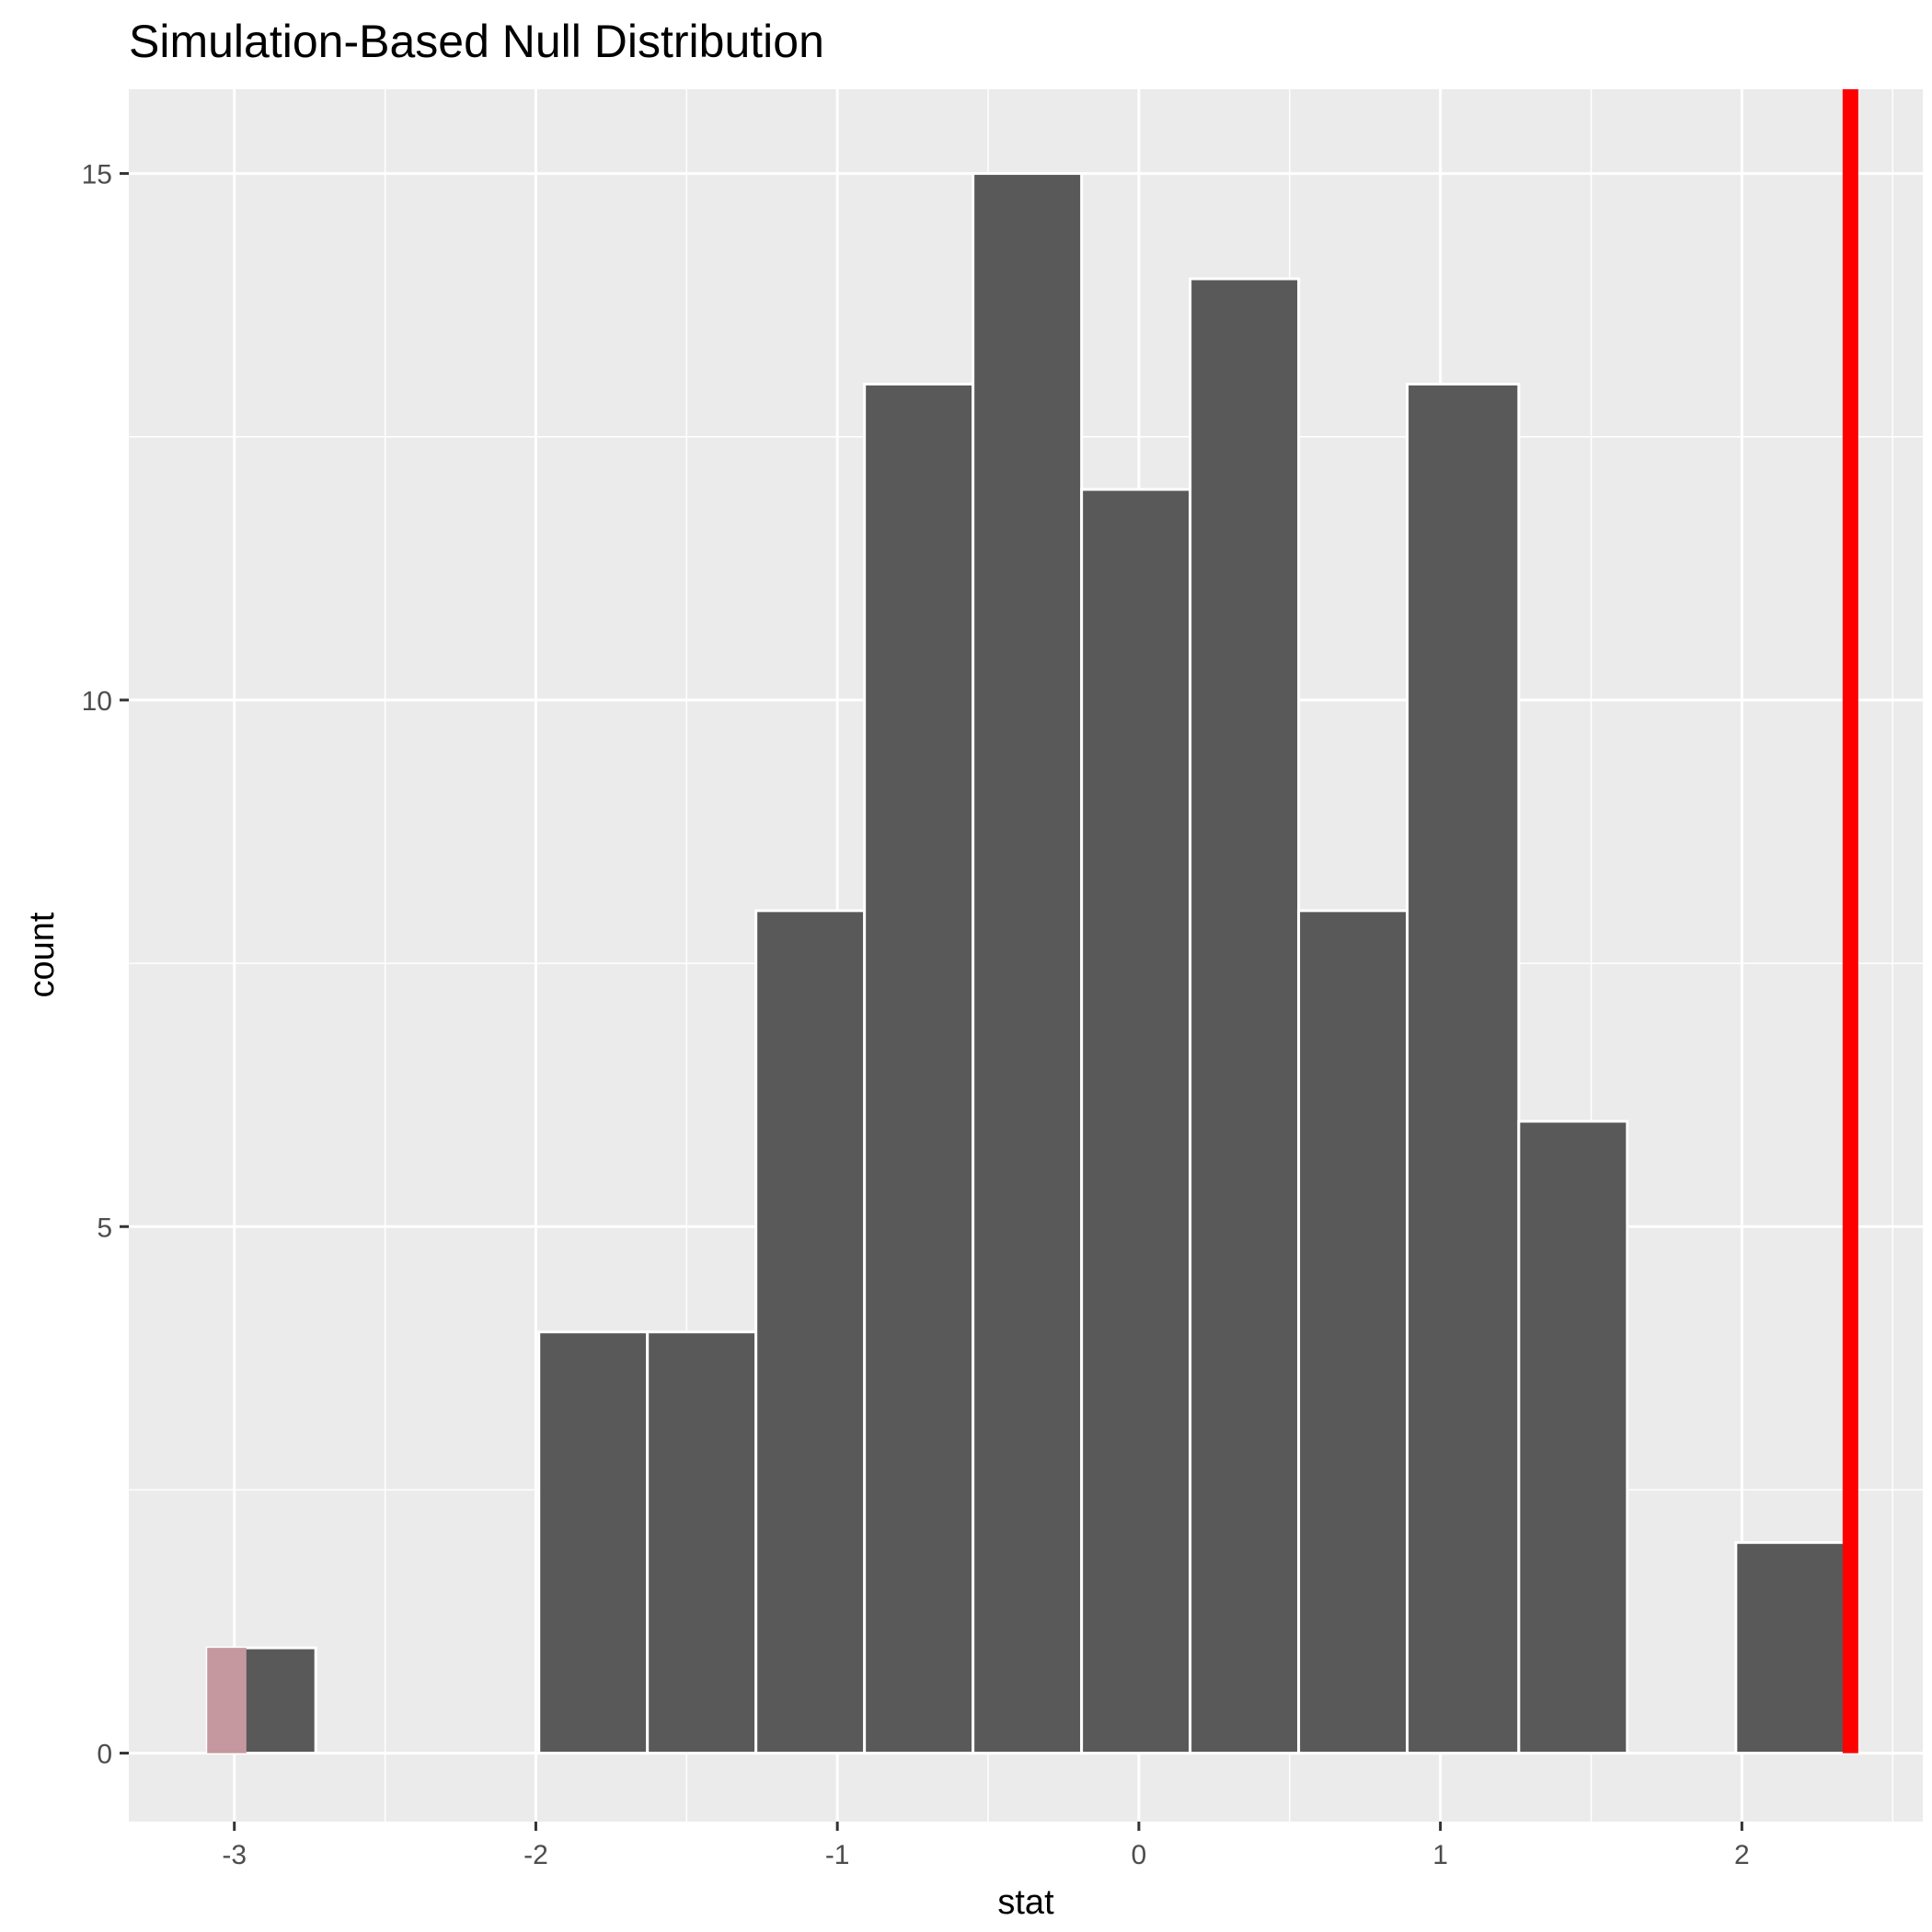 Image resolution: width=1932 pixels, height=1932 pixels. What do you see at coordinates (105, 965) in the screenshot?
I see `y-axis: 0 5 10 15` at bounding box center [105, 965].